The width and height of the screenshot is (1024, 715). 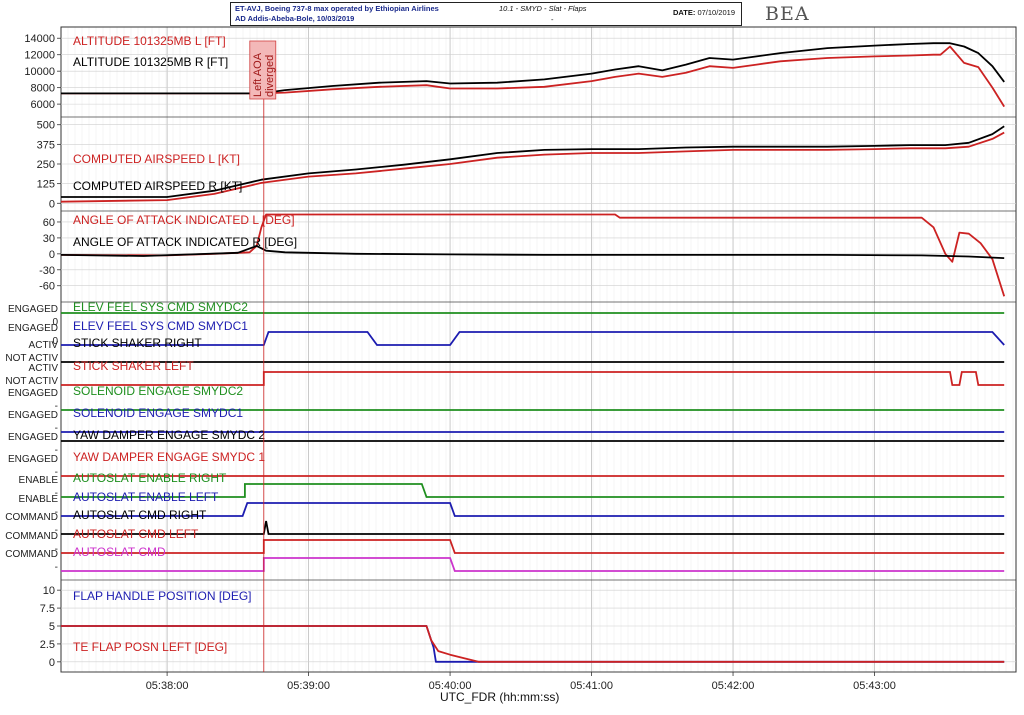 What do you see at coordinates (52, 627) in the screenshot?
I see `y-tick-label: 5` at bounding box center [52, 627].